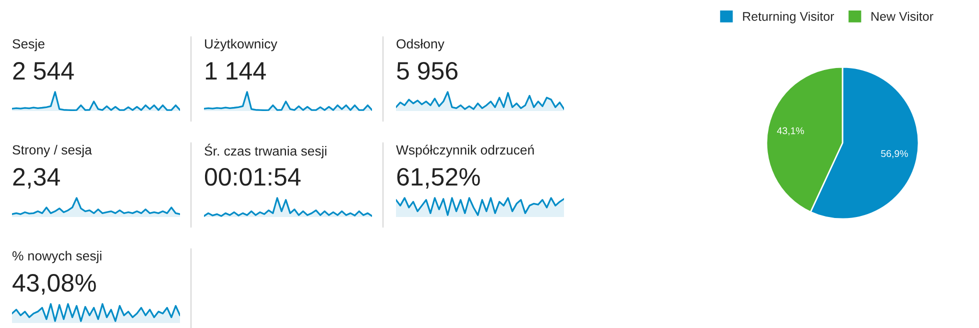 Image resolution: width=979 pixels, height=328 pixels. I want to click on chart-subtitle: 43,08%, so click(54, 284).